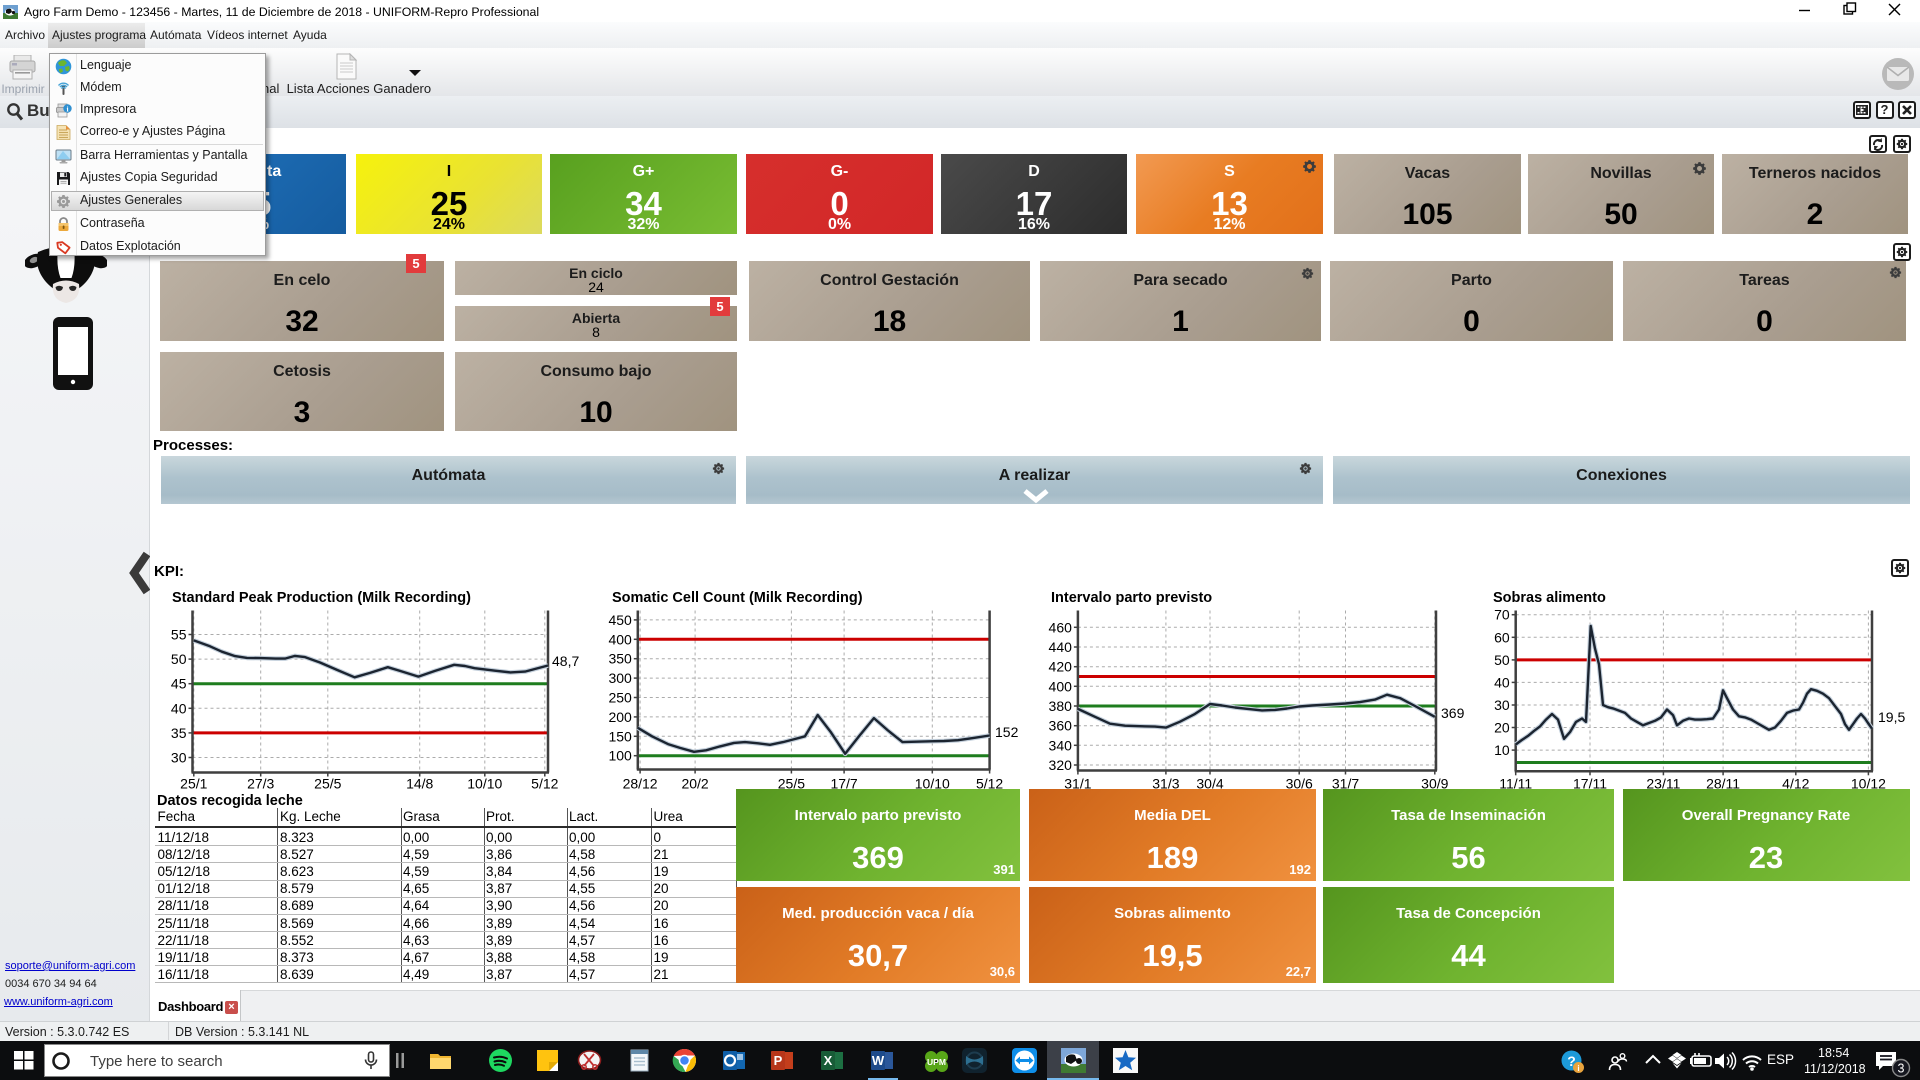 The width and height of the screenshot is (1920, 1080). I want to click on svg-text: 340, so click(1061, 745).